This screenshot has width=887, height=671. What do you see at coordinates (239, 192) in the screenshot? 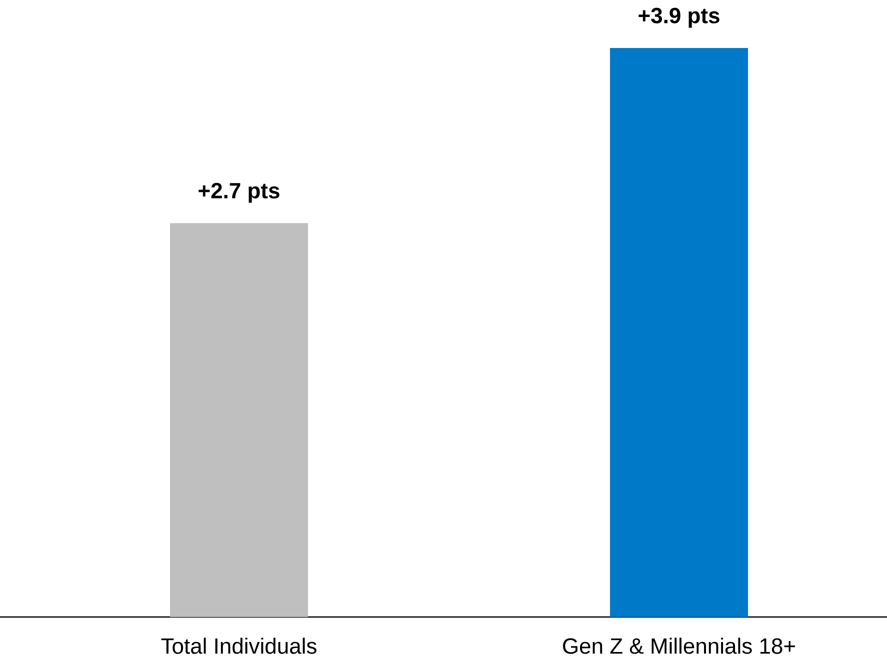
I see `data-label: +2.7 pts` at bounding box center [239, 192].